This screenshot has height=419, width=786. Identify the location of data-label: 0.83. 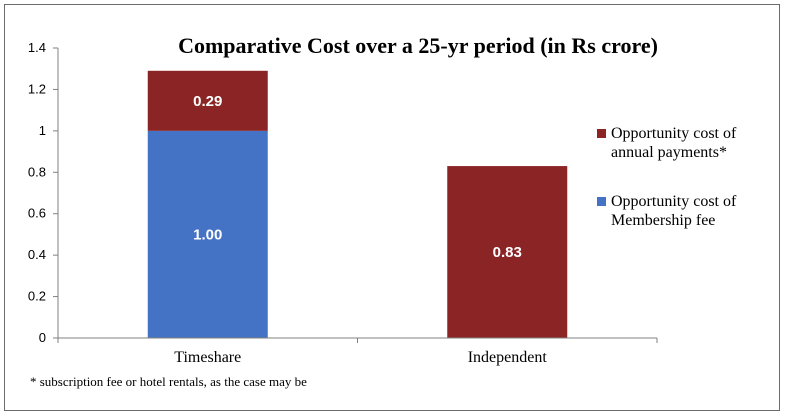
(507, 252).